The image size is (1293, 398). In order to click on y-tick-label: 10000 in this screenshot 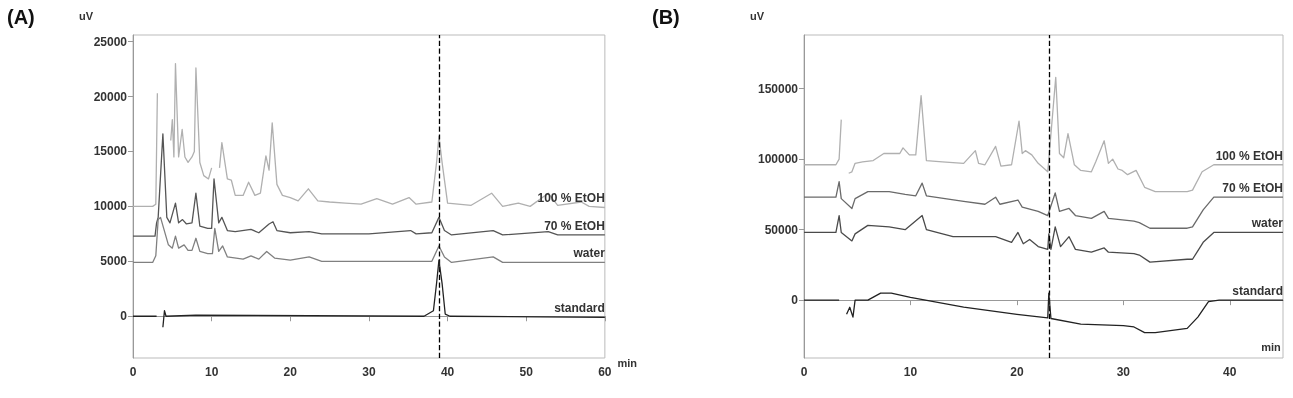, I will do `click(110, 206)`.